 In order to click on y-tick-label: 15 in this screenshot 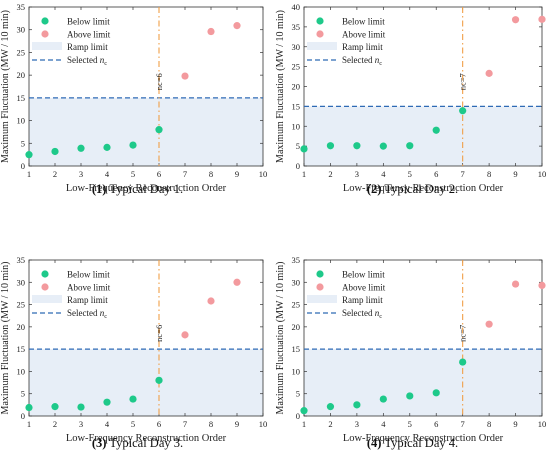, I will do `click(21, 349)`.